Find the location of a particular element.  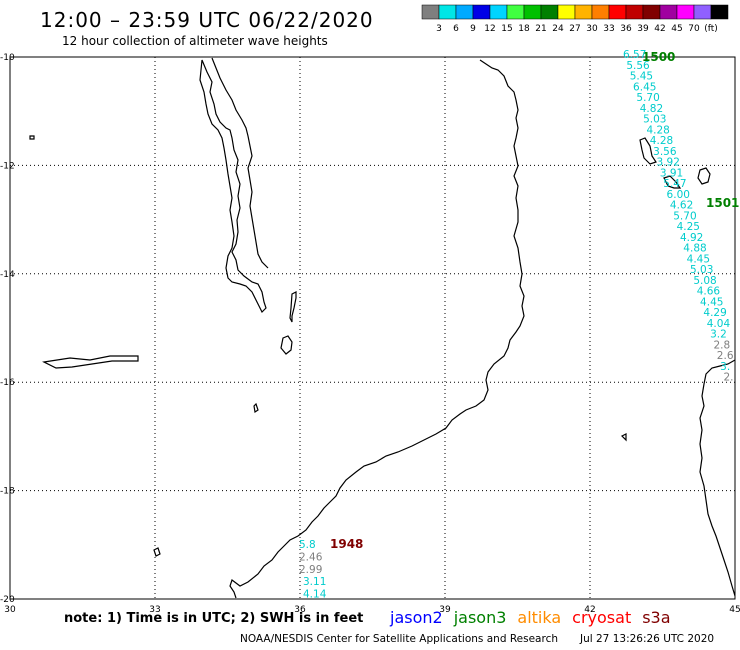

legend-cryosat: cryosat is located at coordinates (602, 617).